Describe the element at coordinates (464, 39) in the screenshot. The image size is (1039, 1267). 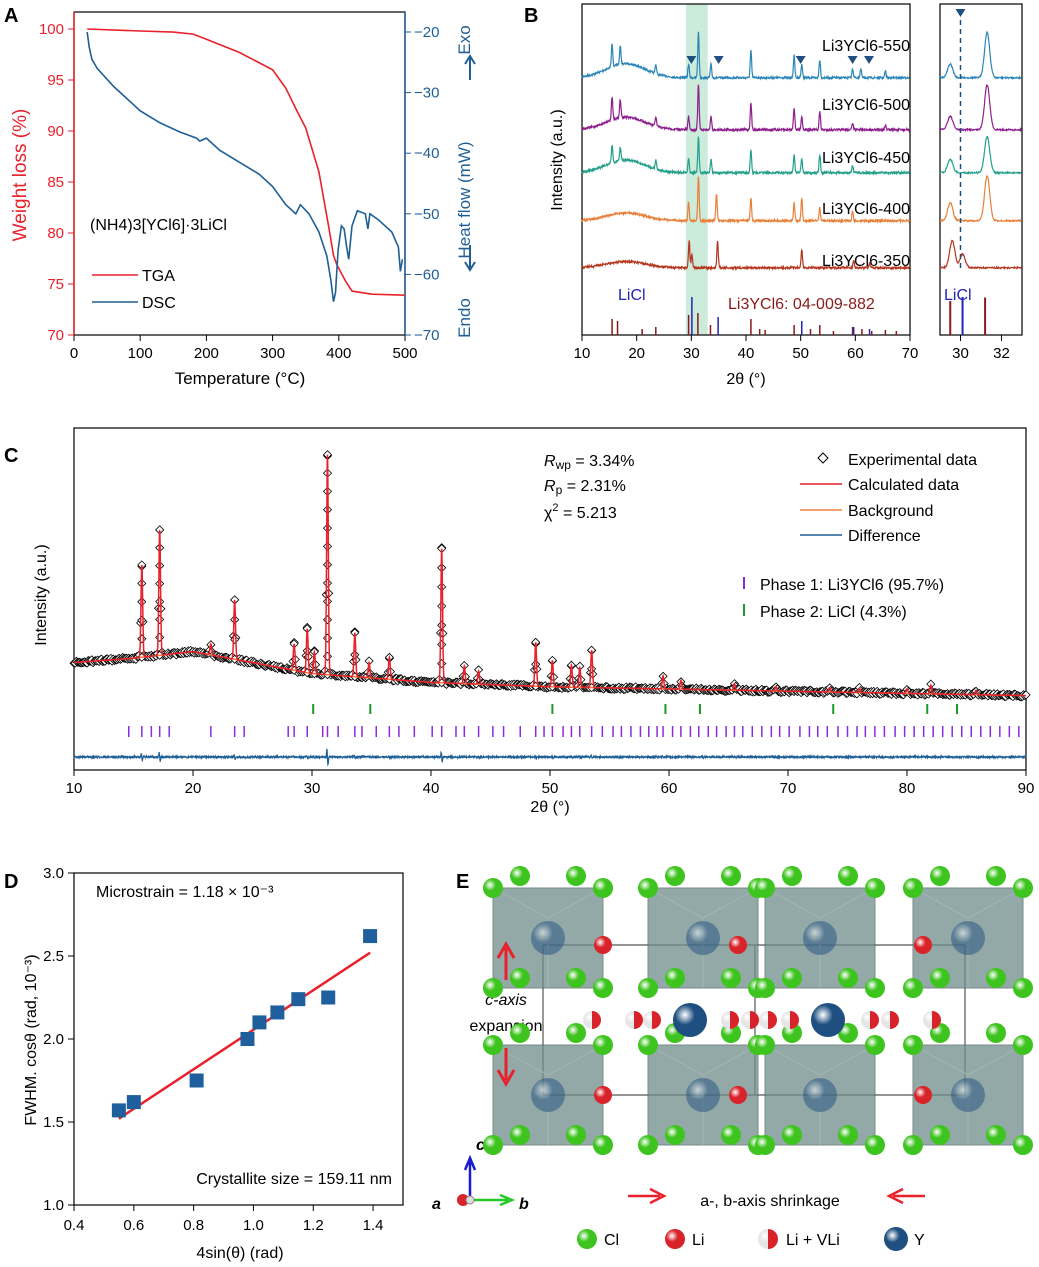
I see `a-exo-label: Exo` at that location.